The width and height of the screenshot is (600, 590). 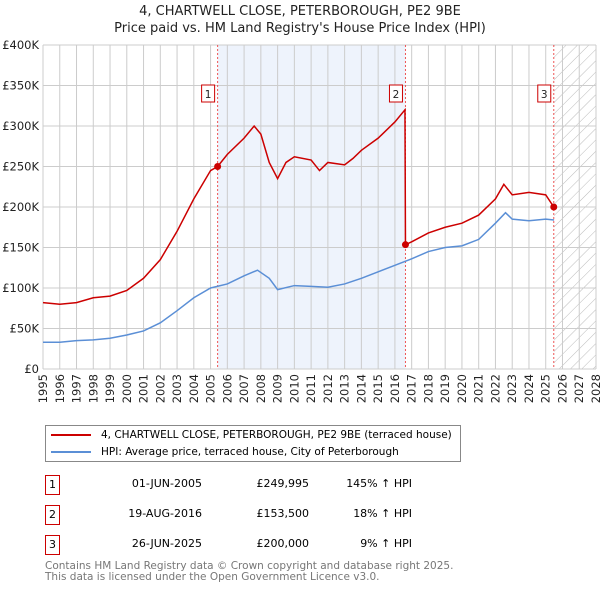 I want to click on x-tick-label: 2015, so click(x=378, y=388).